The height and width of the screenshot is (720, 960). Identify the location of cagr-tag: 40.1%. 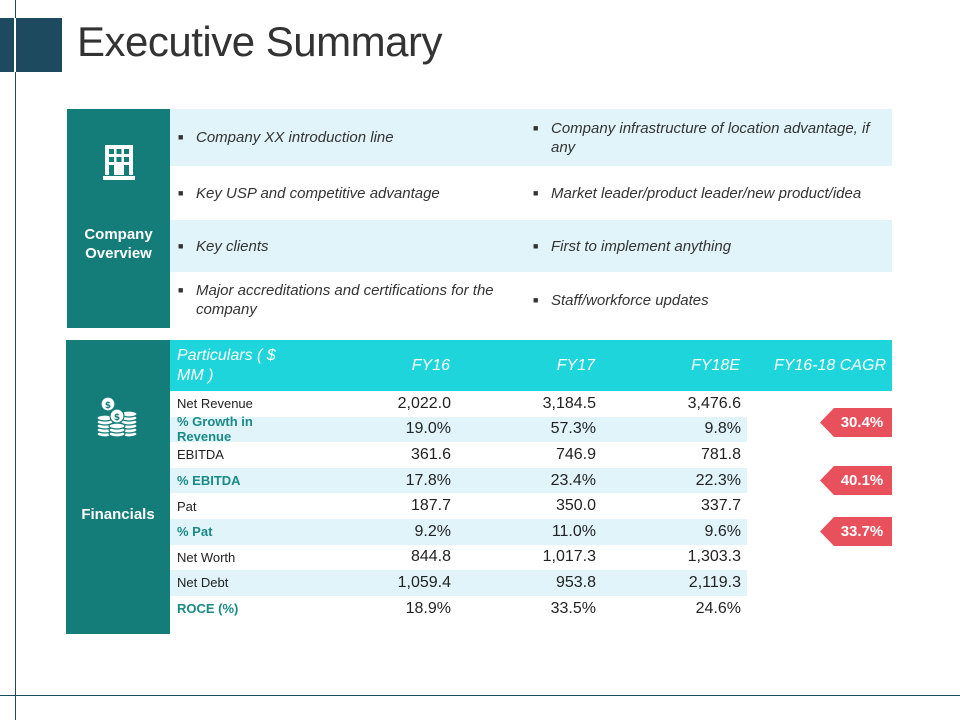
(856, 480).